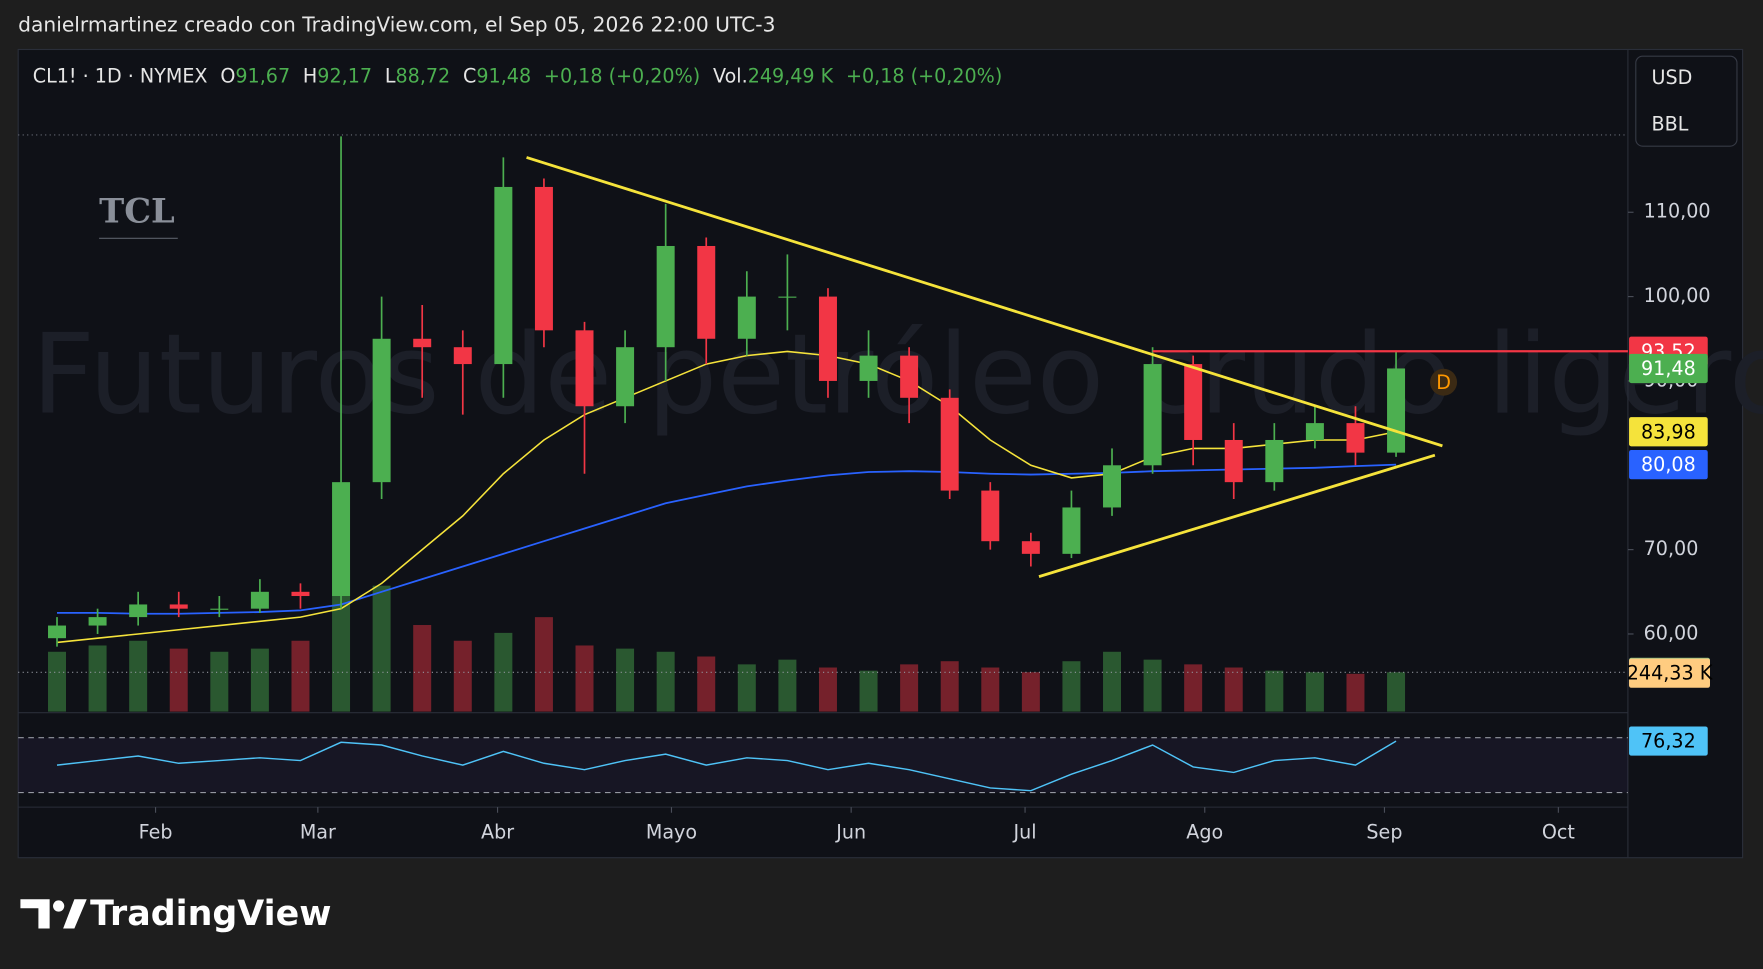 The image size is (1763, 969). I want to click on price-label: 91,48, so click(1668, 368).